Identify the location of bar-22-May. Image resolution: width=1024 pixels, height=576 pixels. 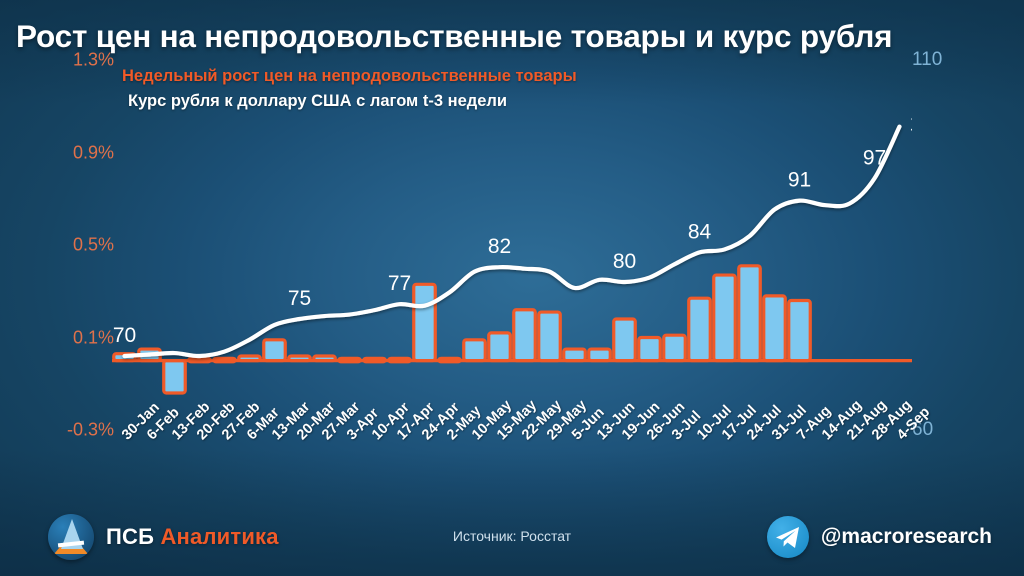
(524, 335).